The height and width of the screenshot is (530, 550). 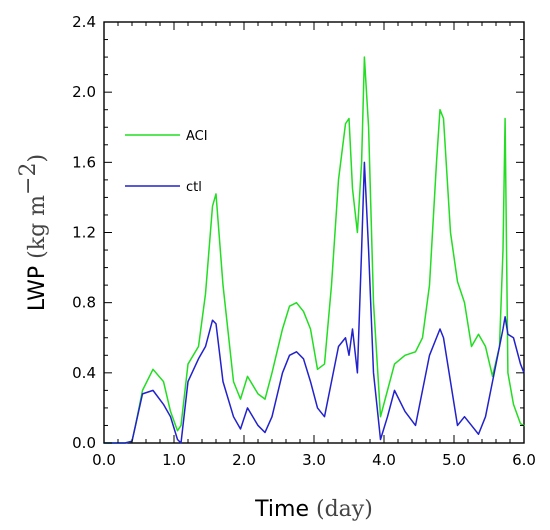 What do you see at coordinates (84, 22) in the screenshot?
I see `y-tick-label: 2.4` at bounding box center [84, 22].